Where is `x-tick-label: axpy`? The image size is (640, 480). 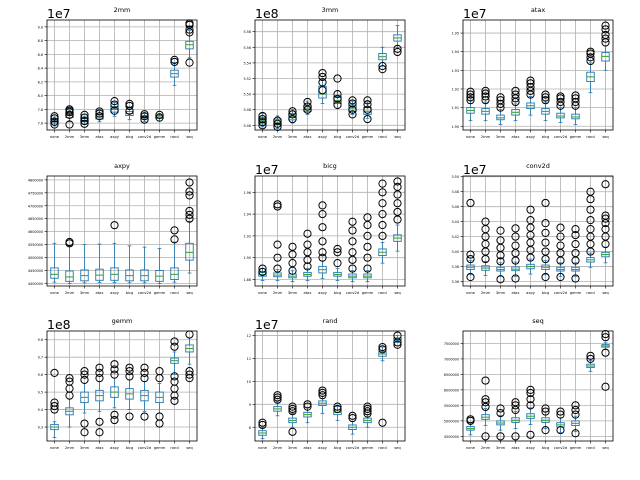
x-tick-label: axpy is located at coordinates (323, 137).